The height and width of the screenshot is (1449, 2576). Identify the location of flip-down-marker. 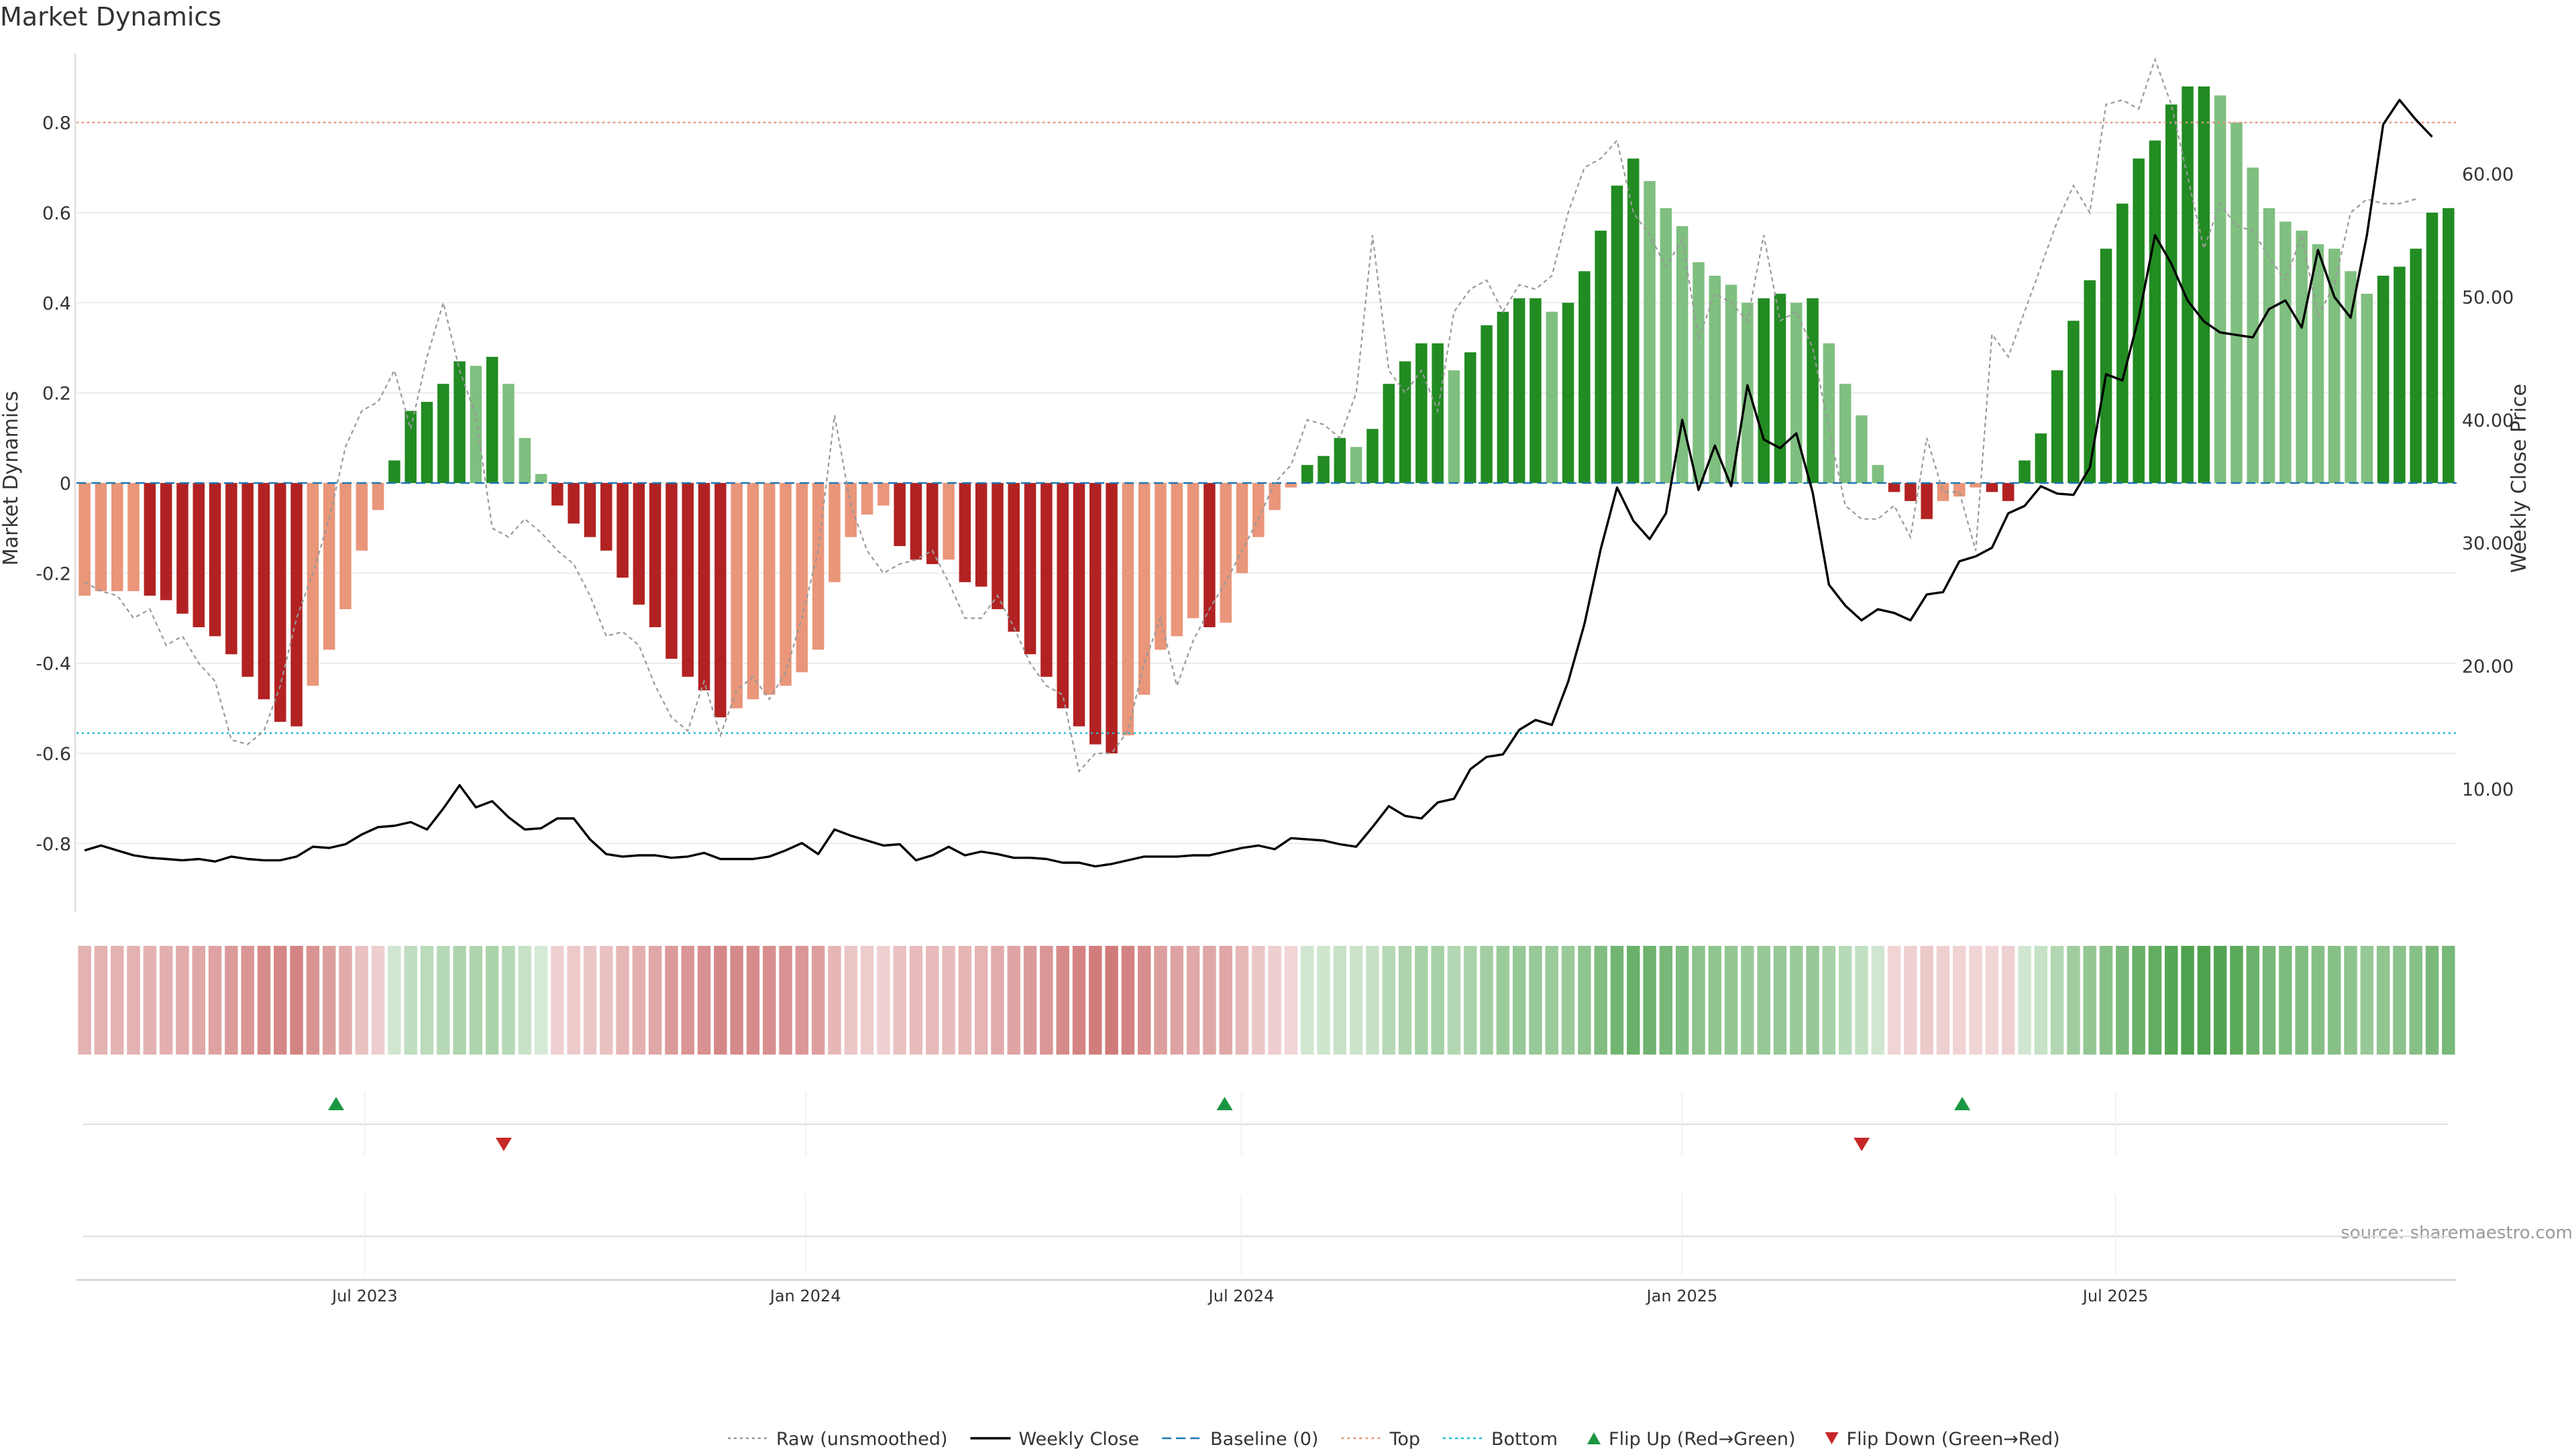
(1862, 1144).